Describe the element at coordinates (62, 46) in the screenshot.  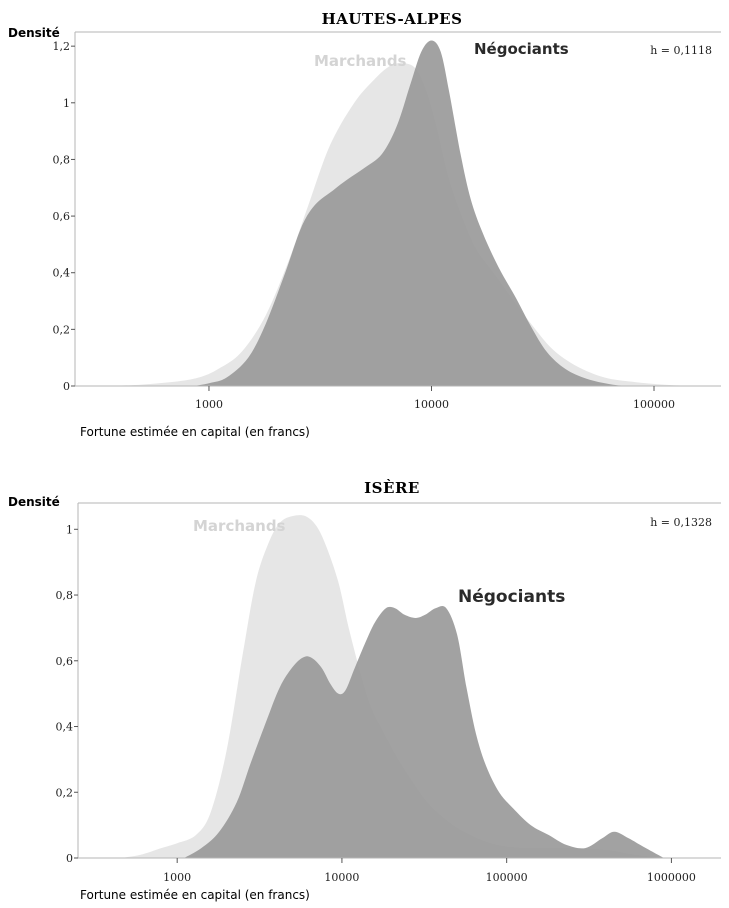
I see `y-tick-label: 1,2` at that location.